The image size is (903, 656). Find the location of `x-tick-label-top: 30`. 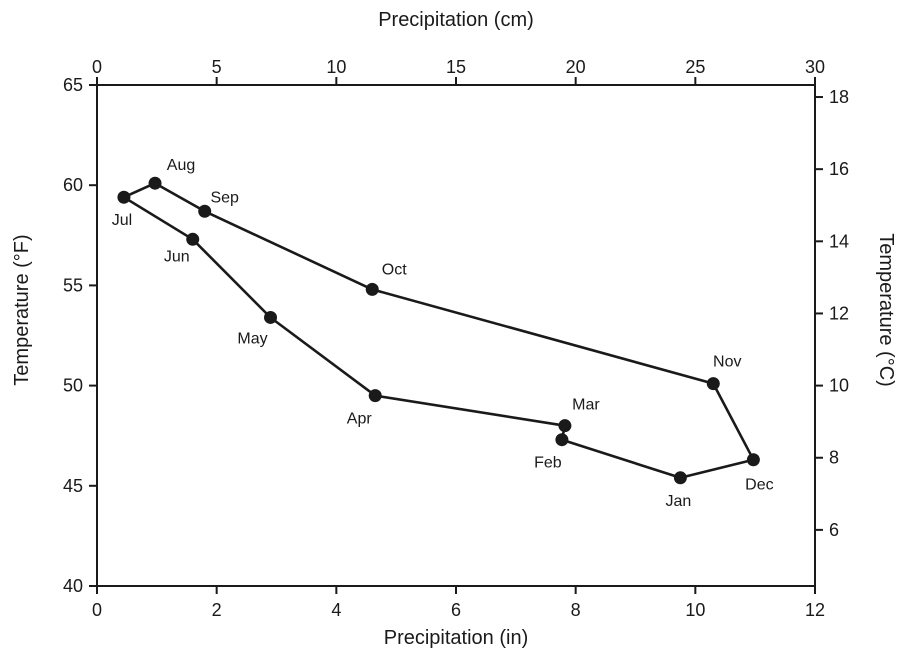

x-tick-label-top: 30 is located at coordinates (815, 67).